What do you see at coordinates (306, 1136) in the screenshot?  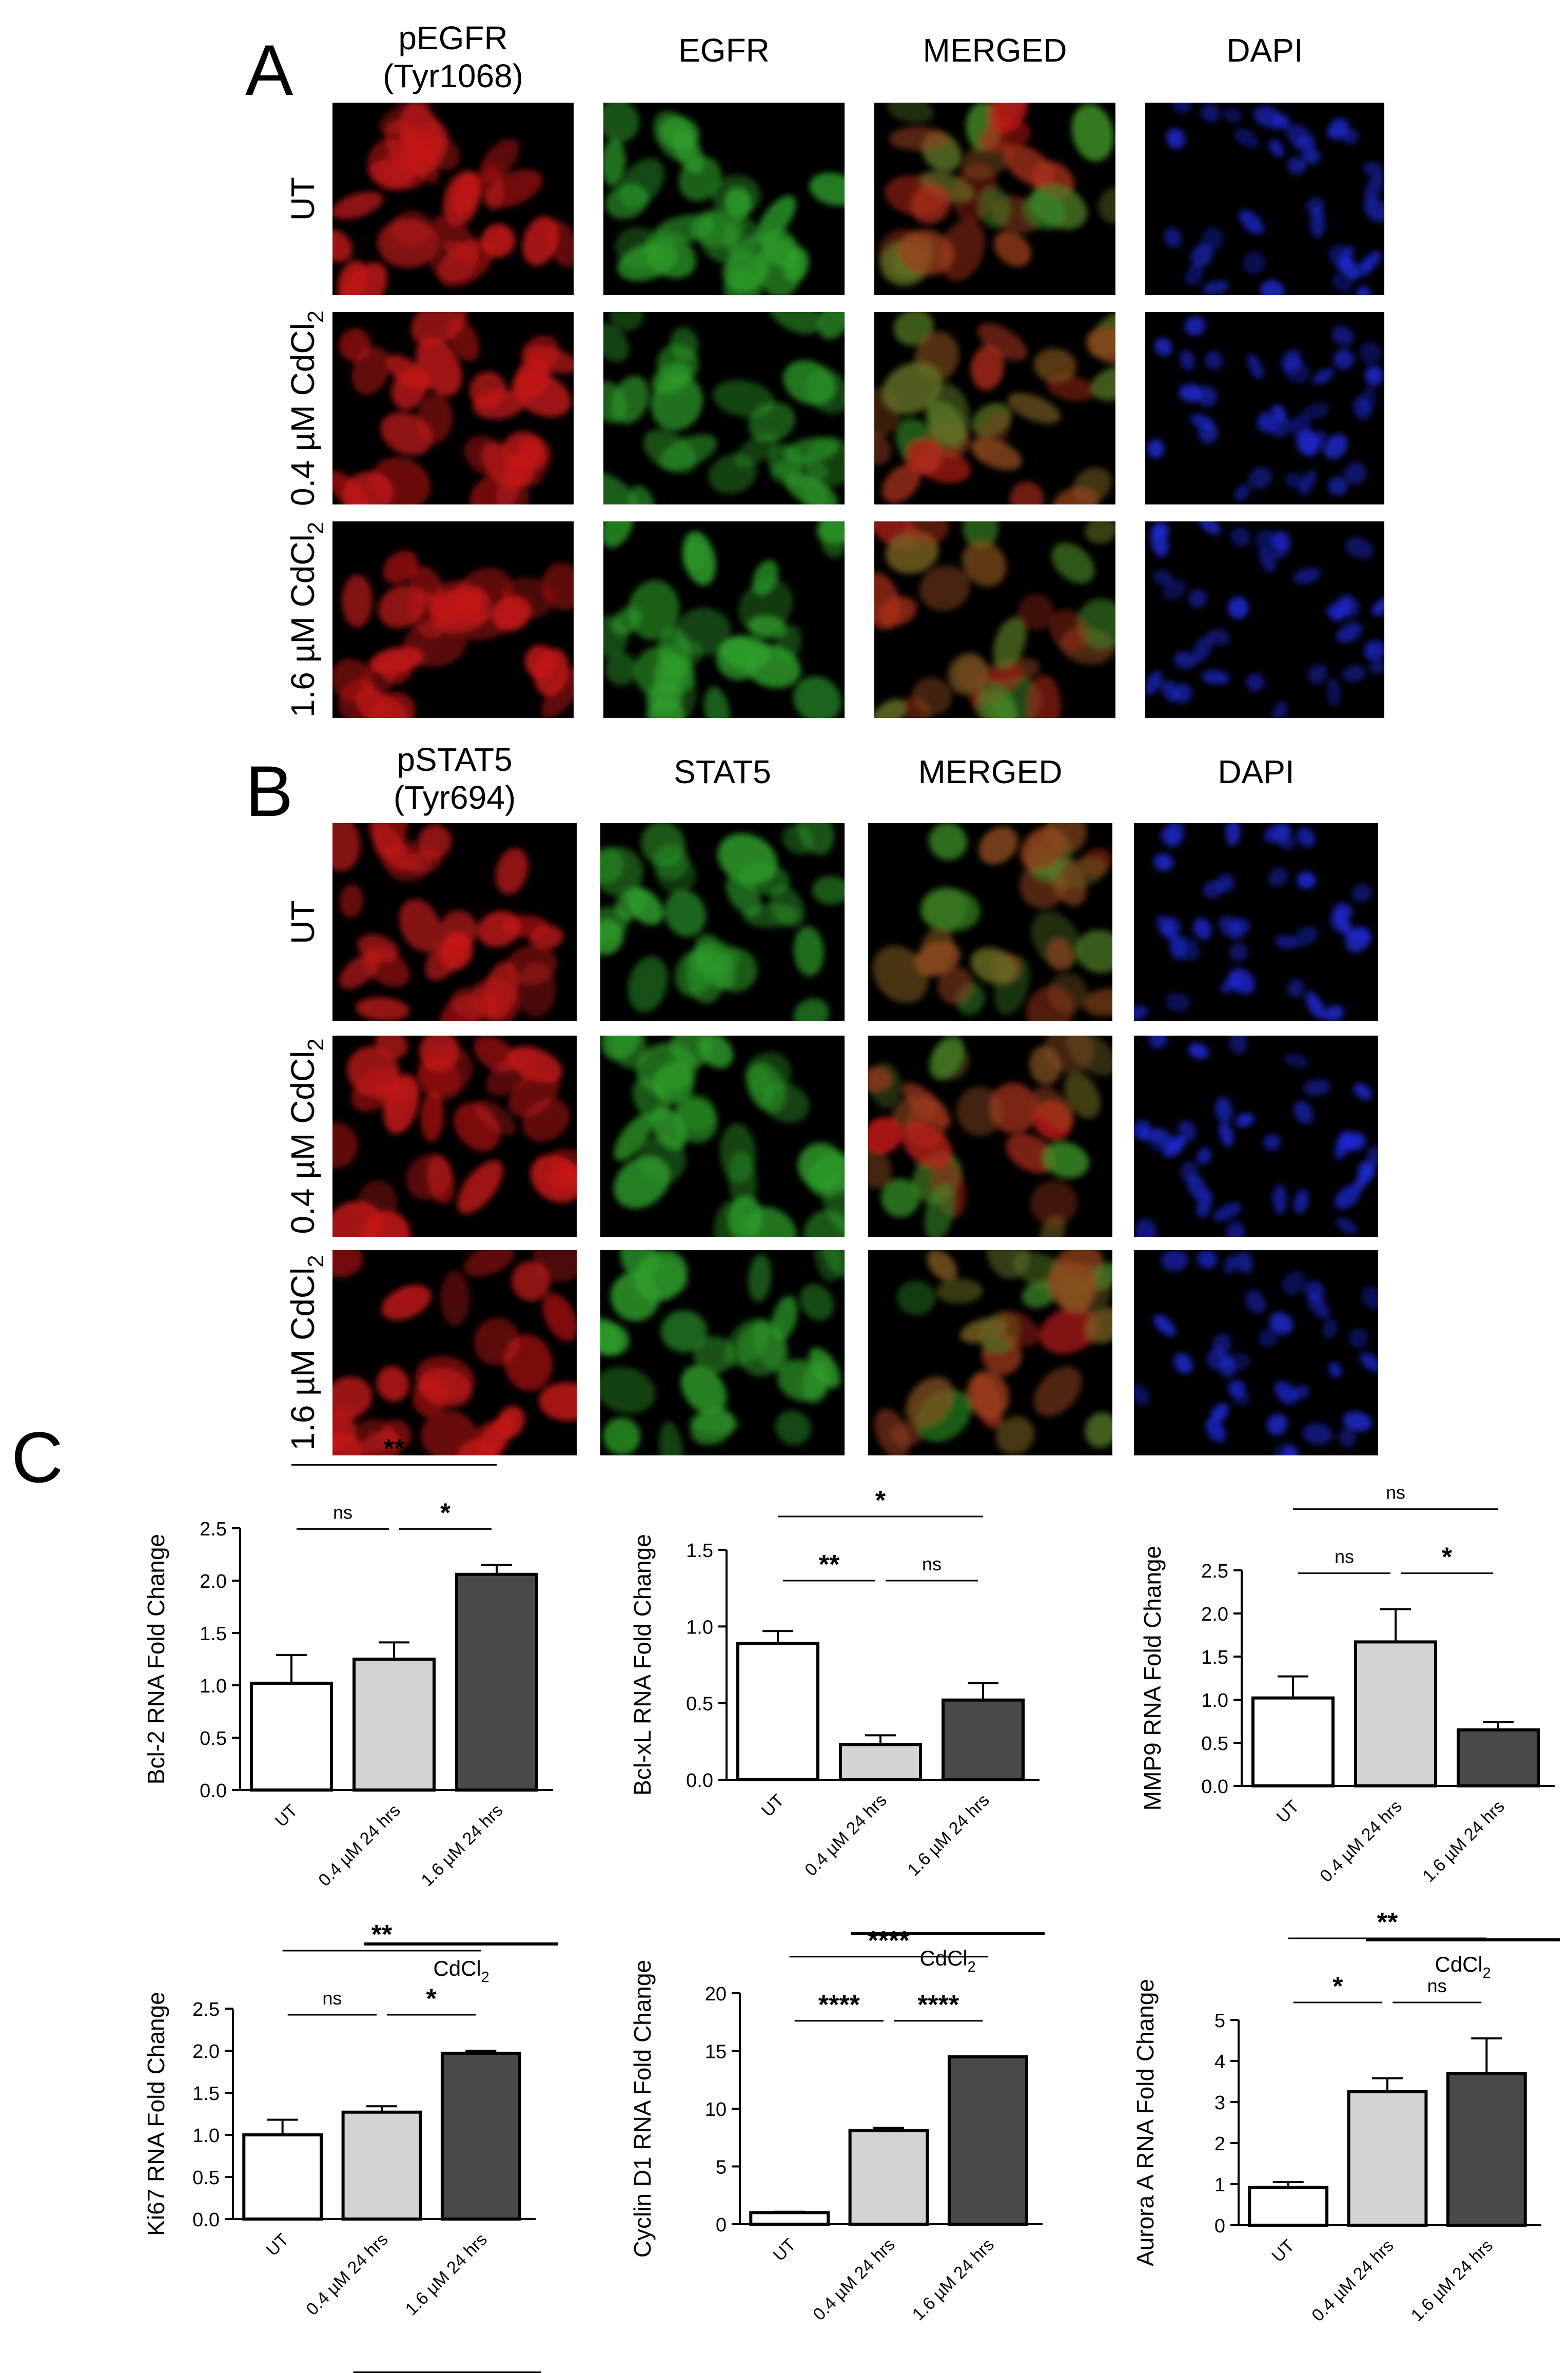 I see `row-label: 0.4 µM CdCl2` at bounding box center [306, 1136].